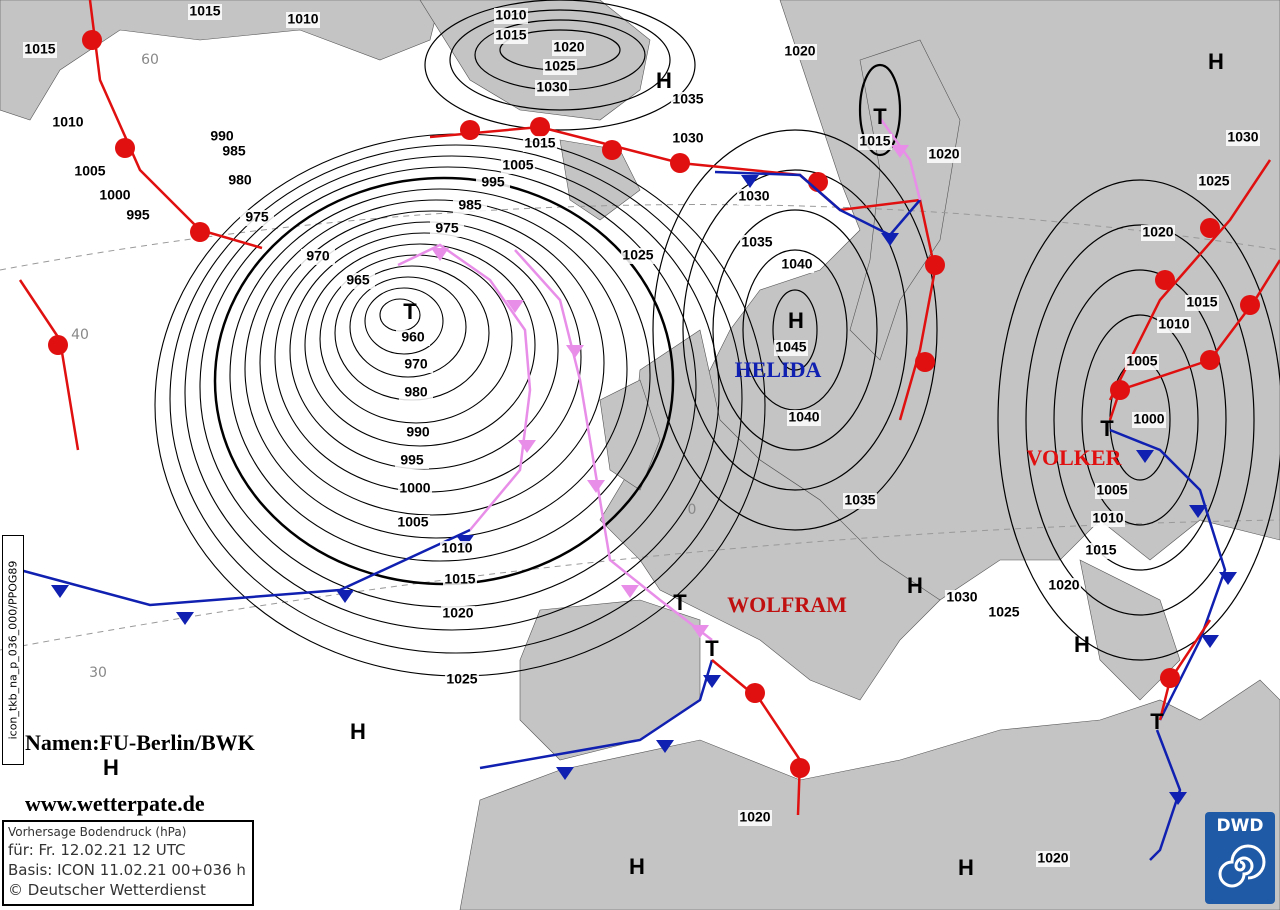 The height and width of the screenshot is (910, 1280). Describe the element at coordinates (80, 335) in the screenshot. I see `latitude-label: 40` at that location.